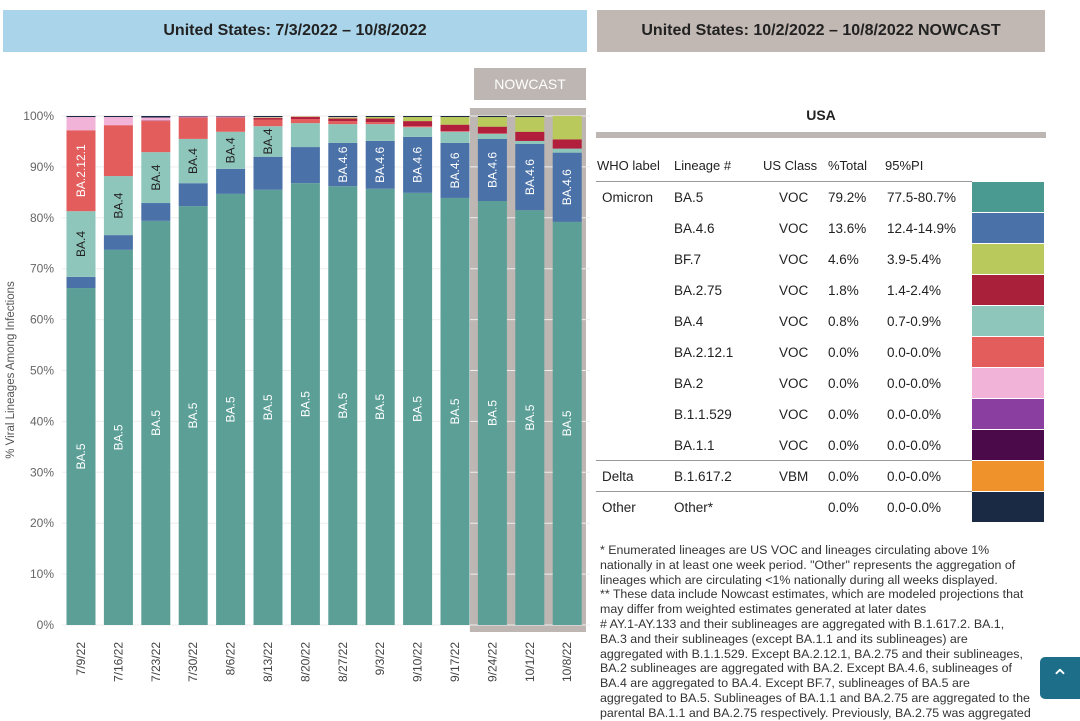 This screenshot has width=1080, height=721. I want to click on x-tick-label: 10/8/22, so click(567, 662).